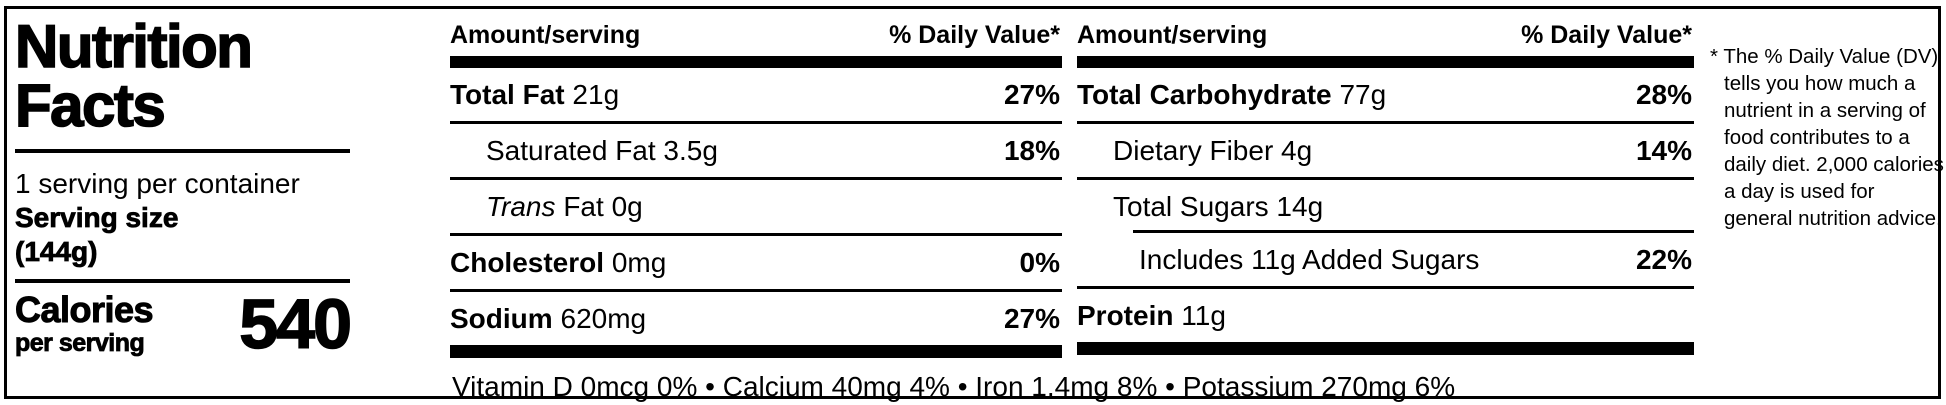 Image resolution: width=1946 pixels, height=405 pixels. What do you see at coordinates (84, 309) in the screenshot?
I see `calories-label: Calories` at bounding box center [84, 309].